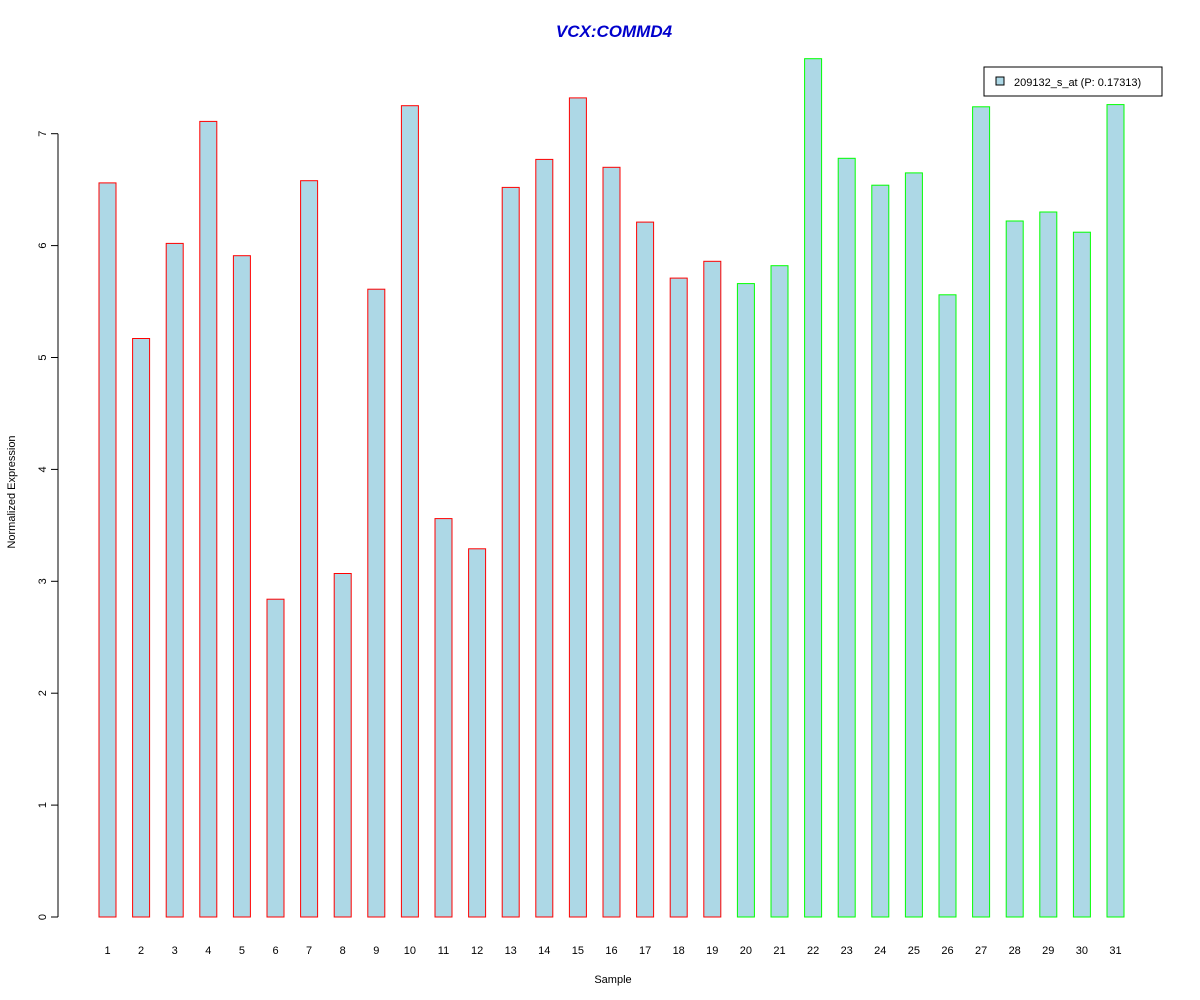  I want to click on x-tick-label: 30, so click(1082, 951).